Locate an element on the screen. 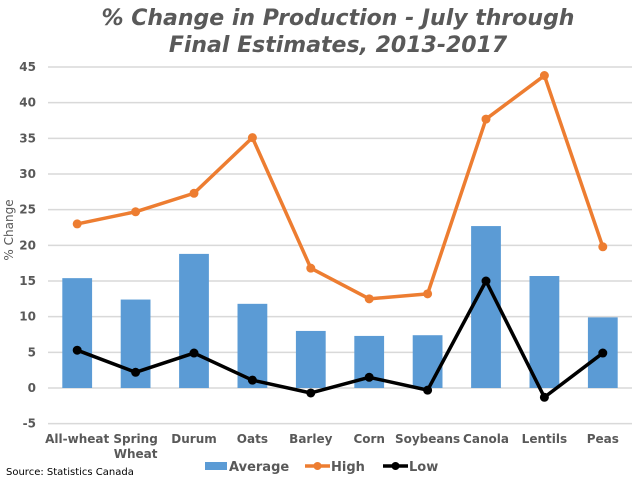 The image size is (640, 480). source-note: Source: Statistics Canada is located at coordinates (70, 472).